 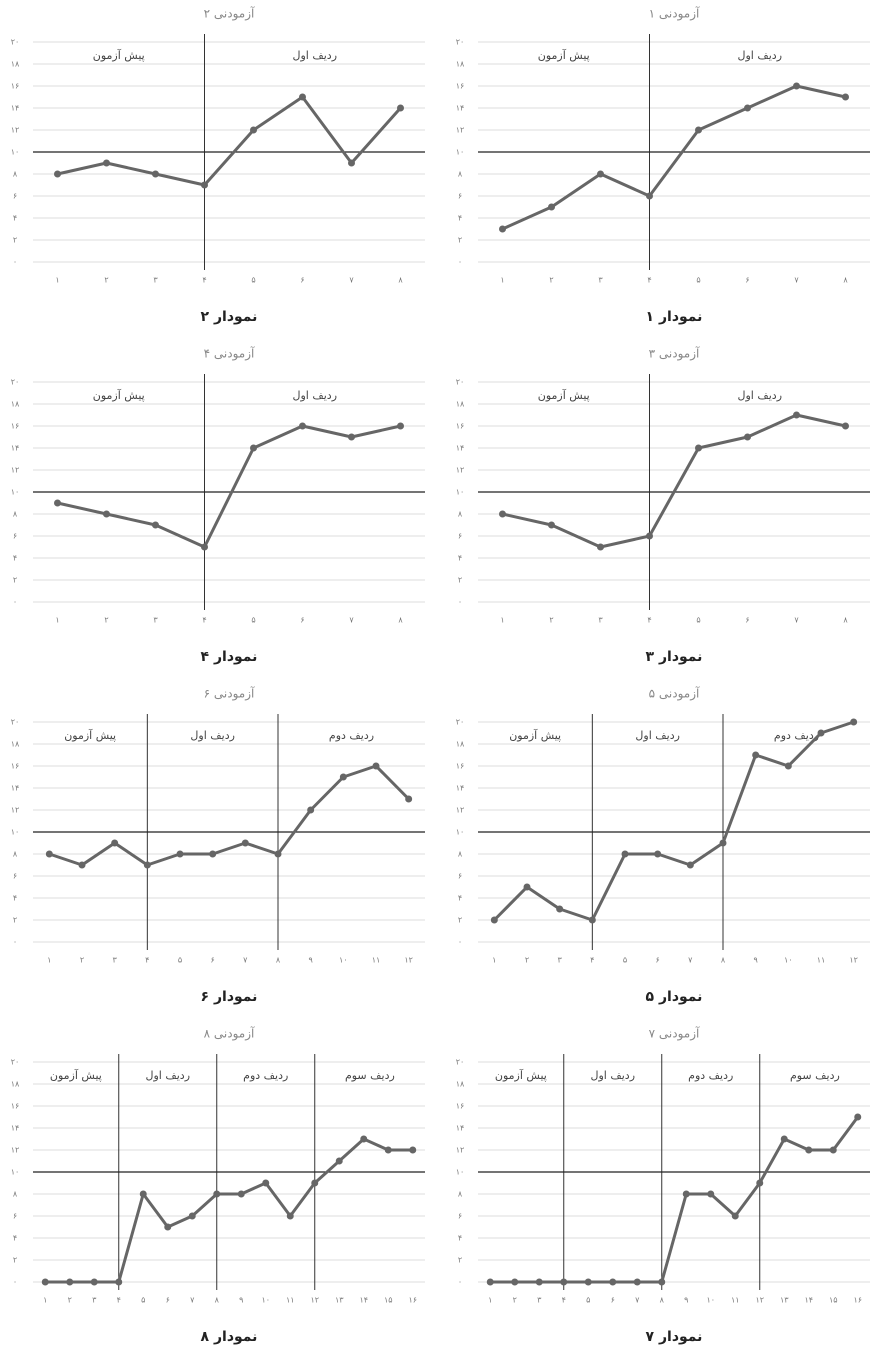 What do you see at coordinates (613, 1300) in the screenshot?
I see `x-tick-label: ۶` at bounding box center [613, 1300].